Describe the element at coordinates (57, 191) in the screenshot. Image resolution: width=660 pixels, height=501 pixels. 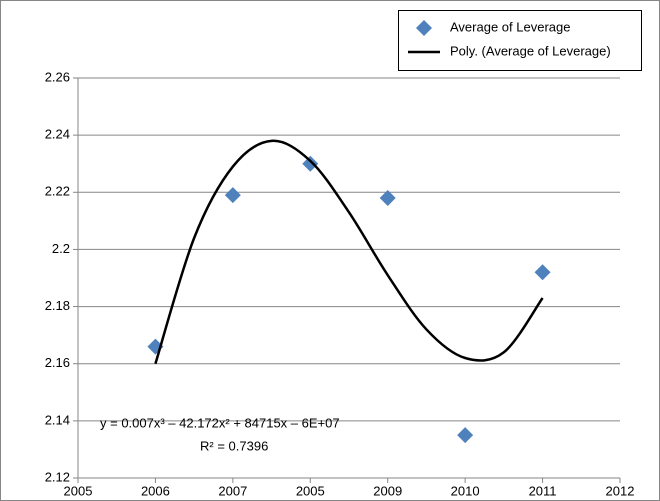
I see `y-tick-label: 2.22` at that location.